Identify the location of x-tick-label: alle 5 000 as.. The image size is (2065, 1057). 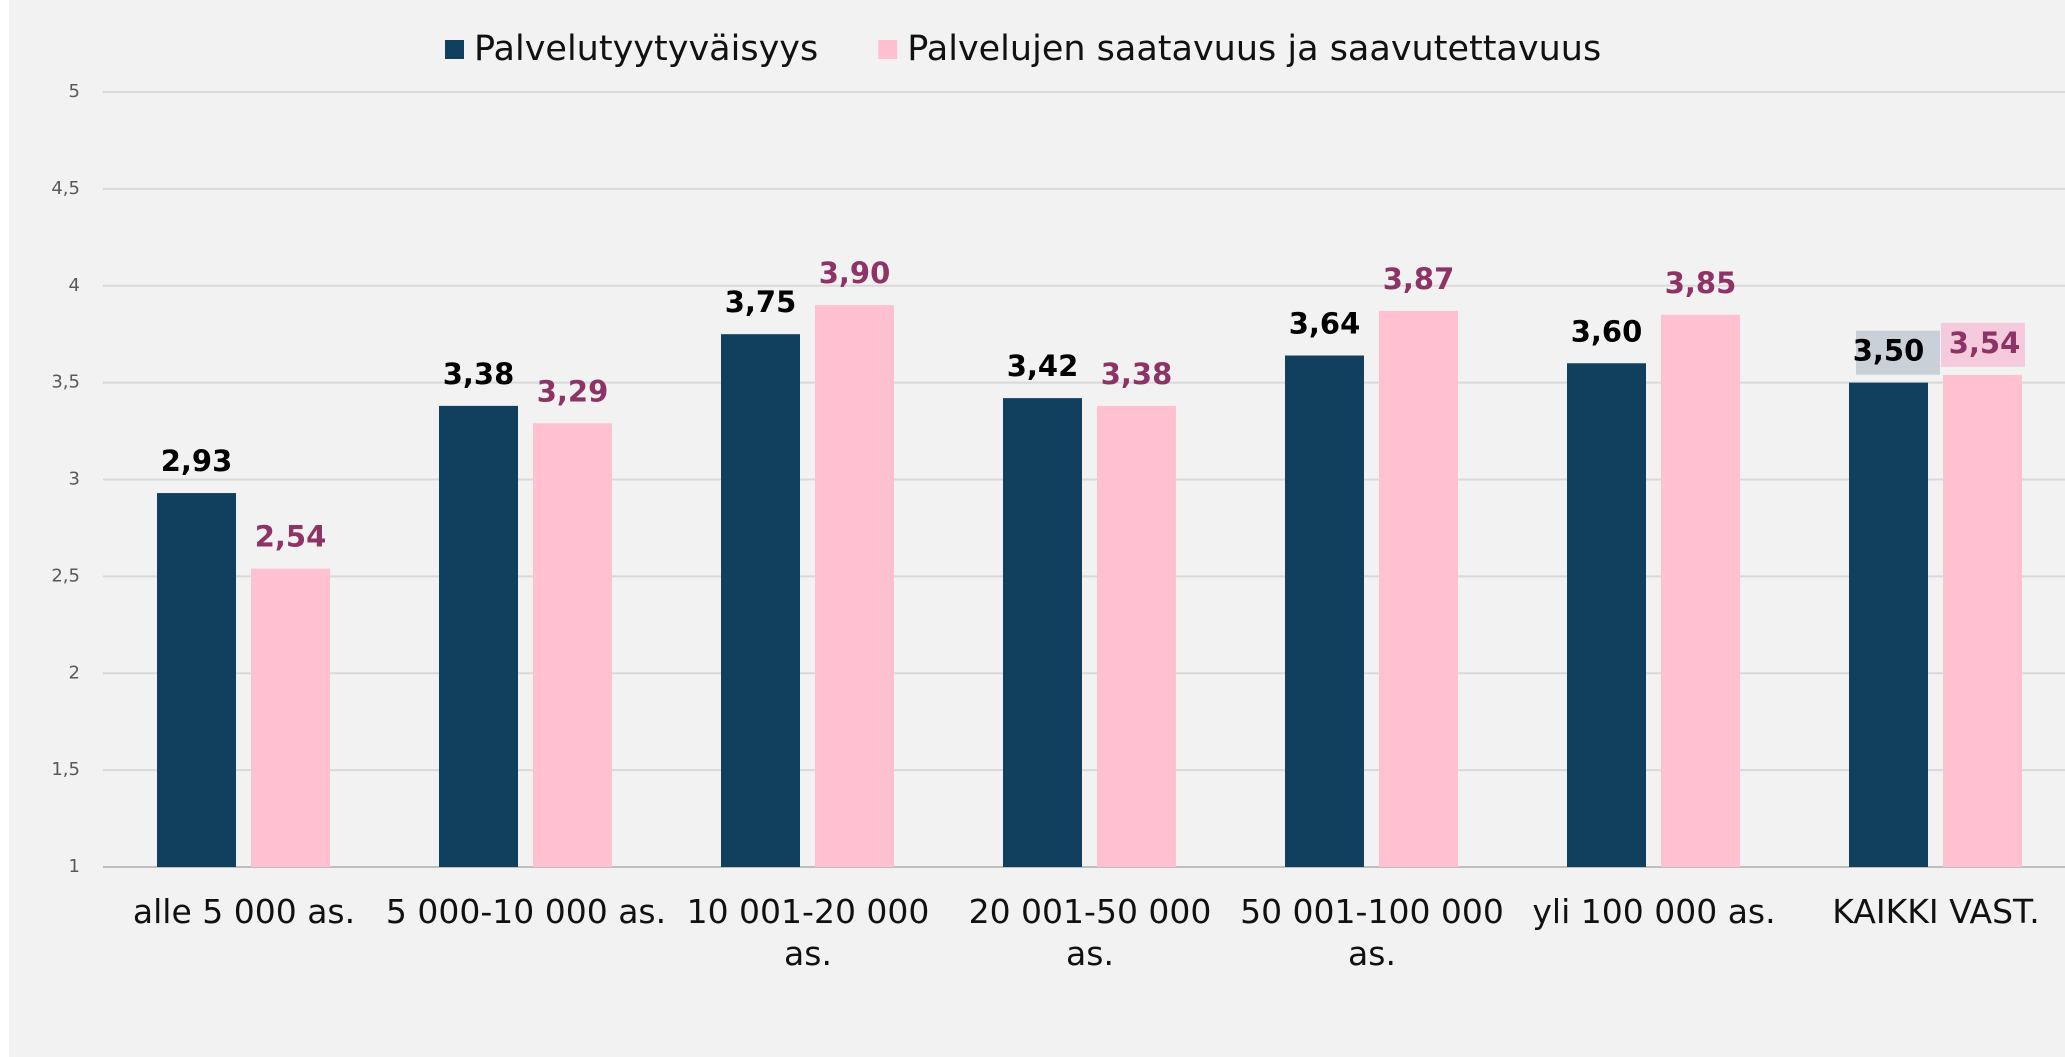
(244, 911).